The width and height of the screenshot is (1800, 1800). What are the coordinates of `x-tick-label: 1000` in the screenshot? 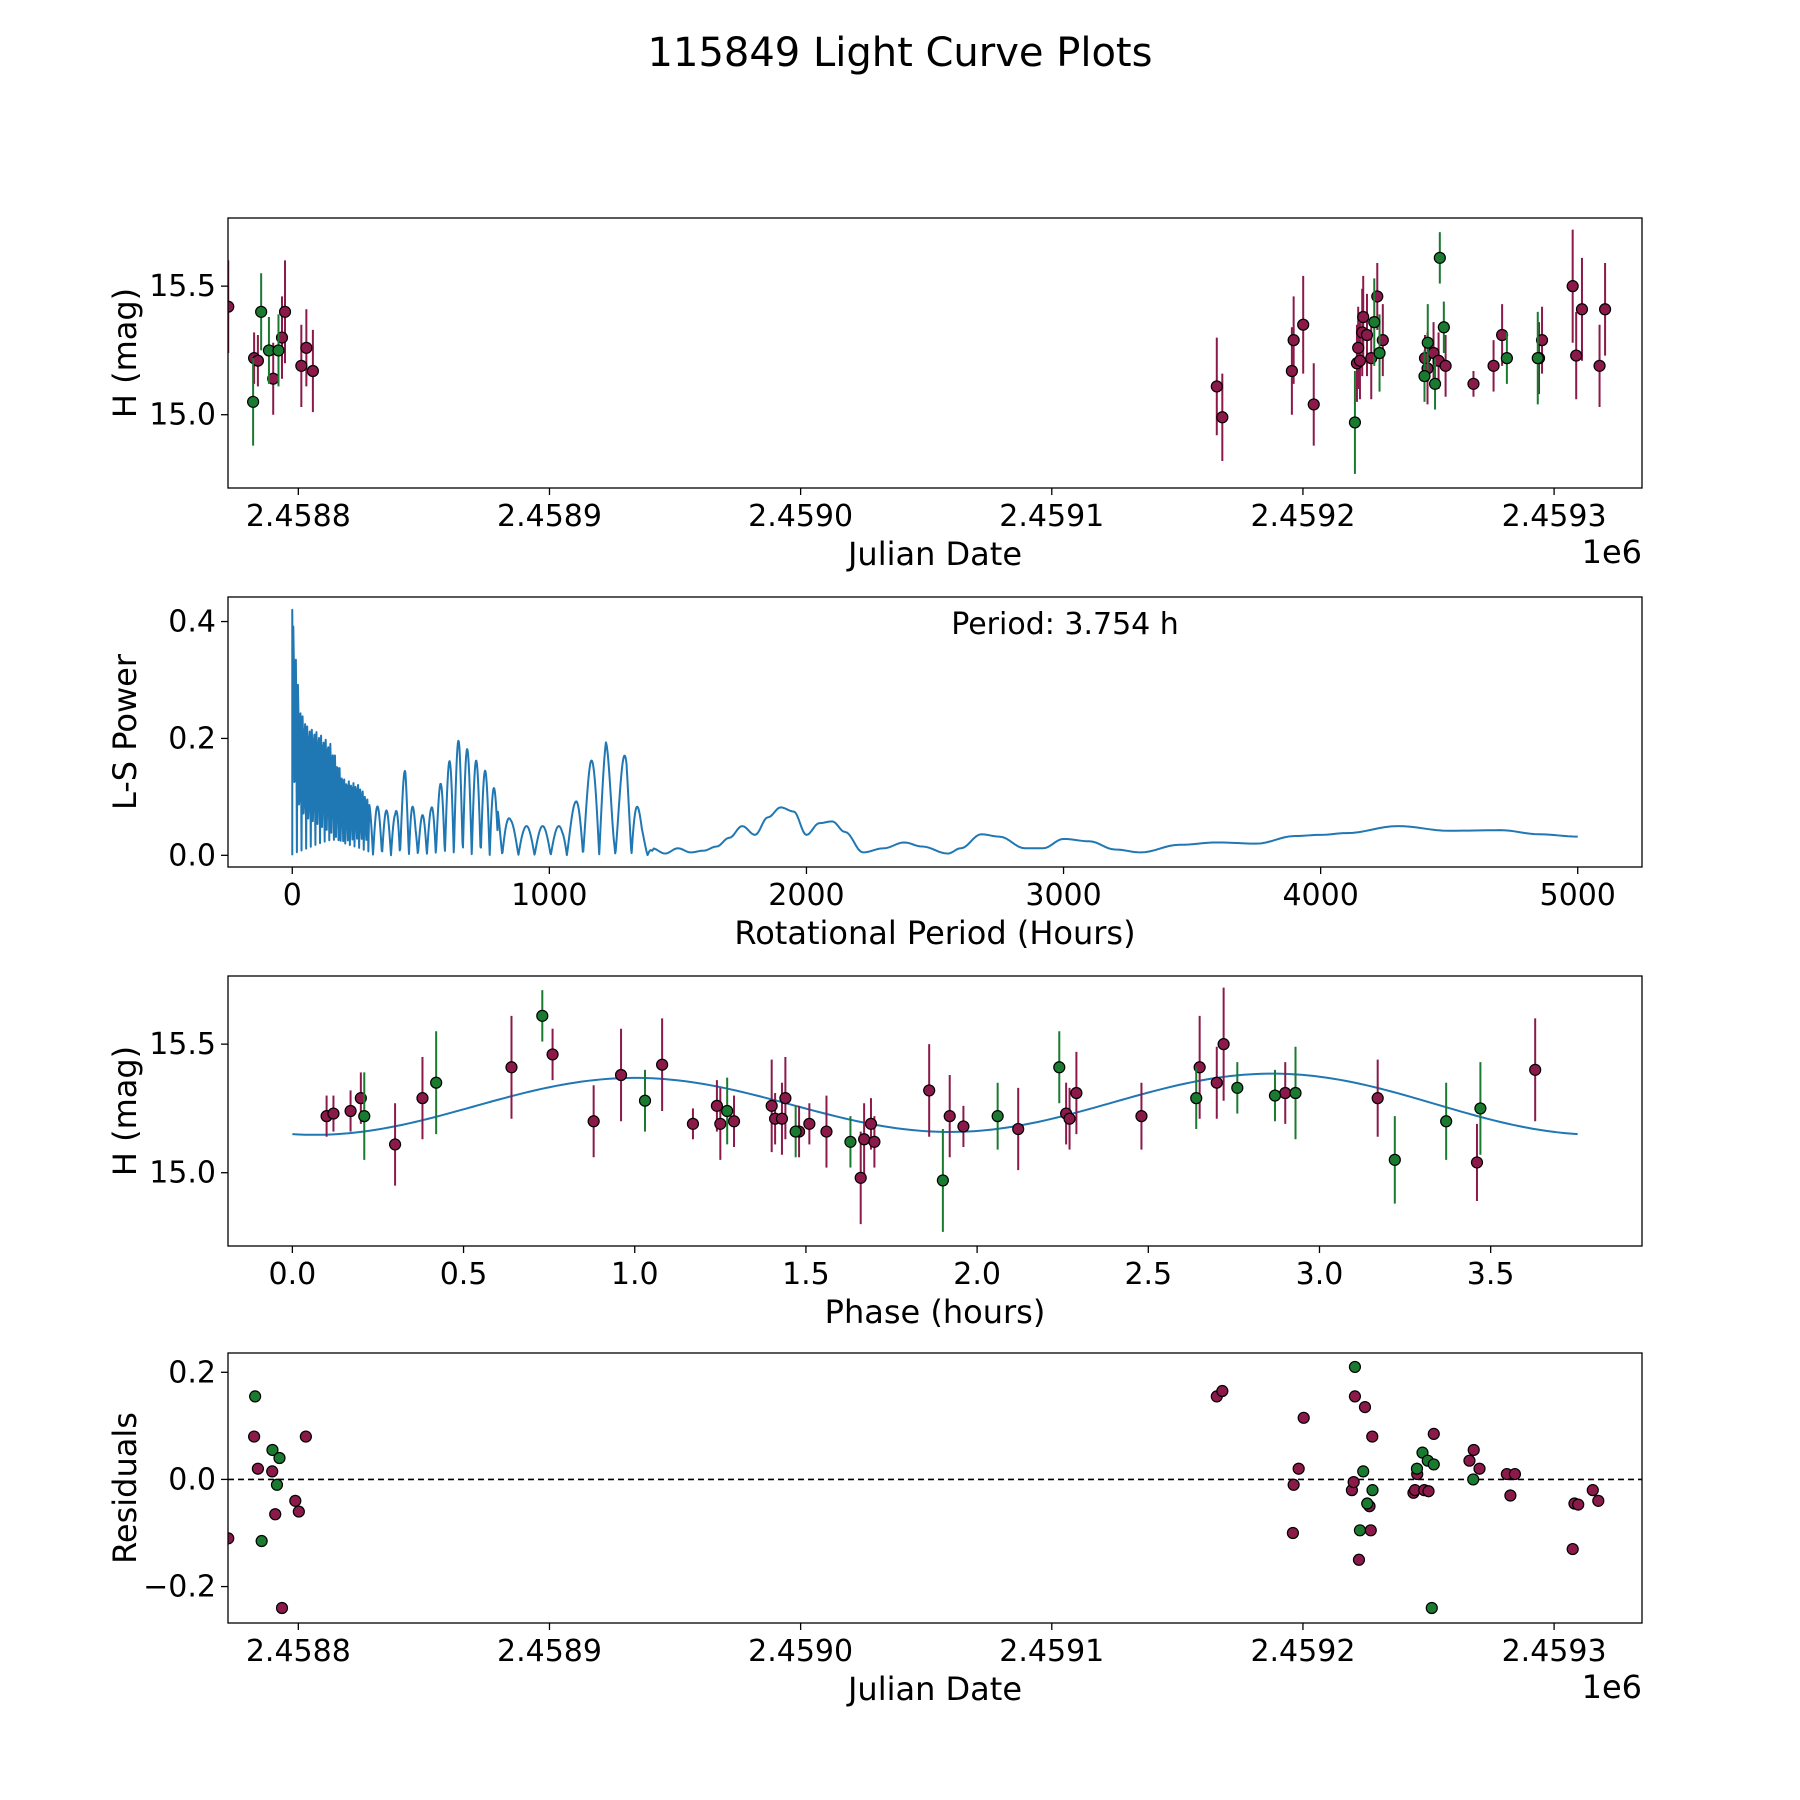 It's located at (549, 895).